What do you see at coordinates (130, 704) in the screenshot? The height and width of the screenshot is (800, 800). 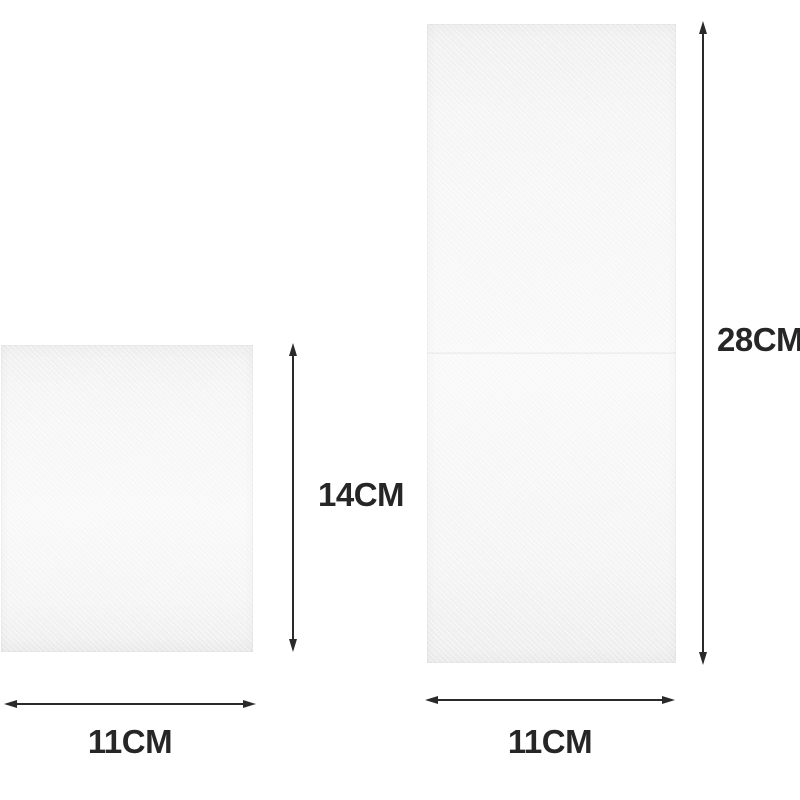 I see `folded-width-dimension-arrow` at bounding box center [130, 704].